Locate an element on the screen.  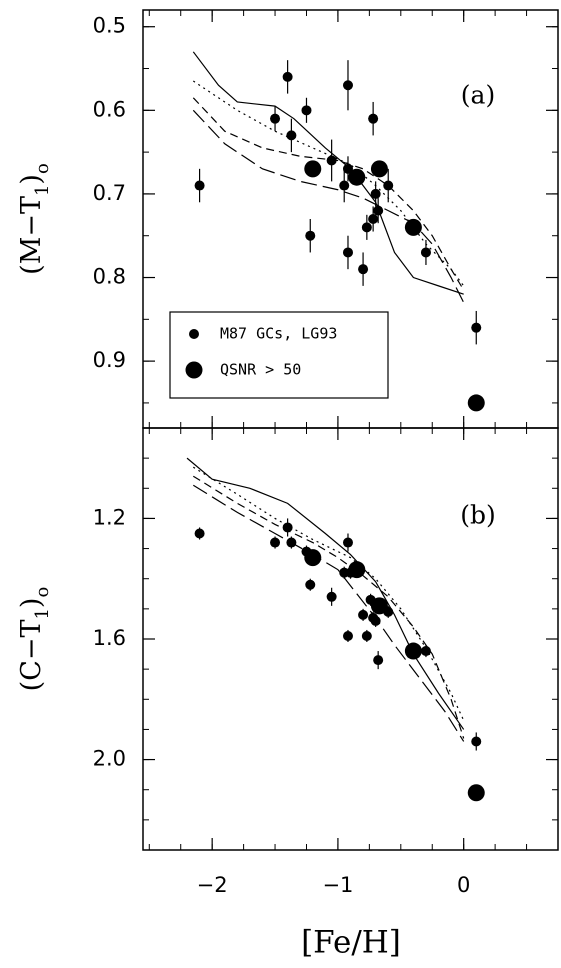
y-axis-label: (M−T1)o is located at coordinates (34, 219).